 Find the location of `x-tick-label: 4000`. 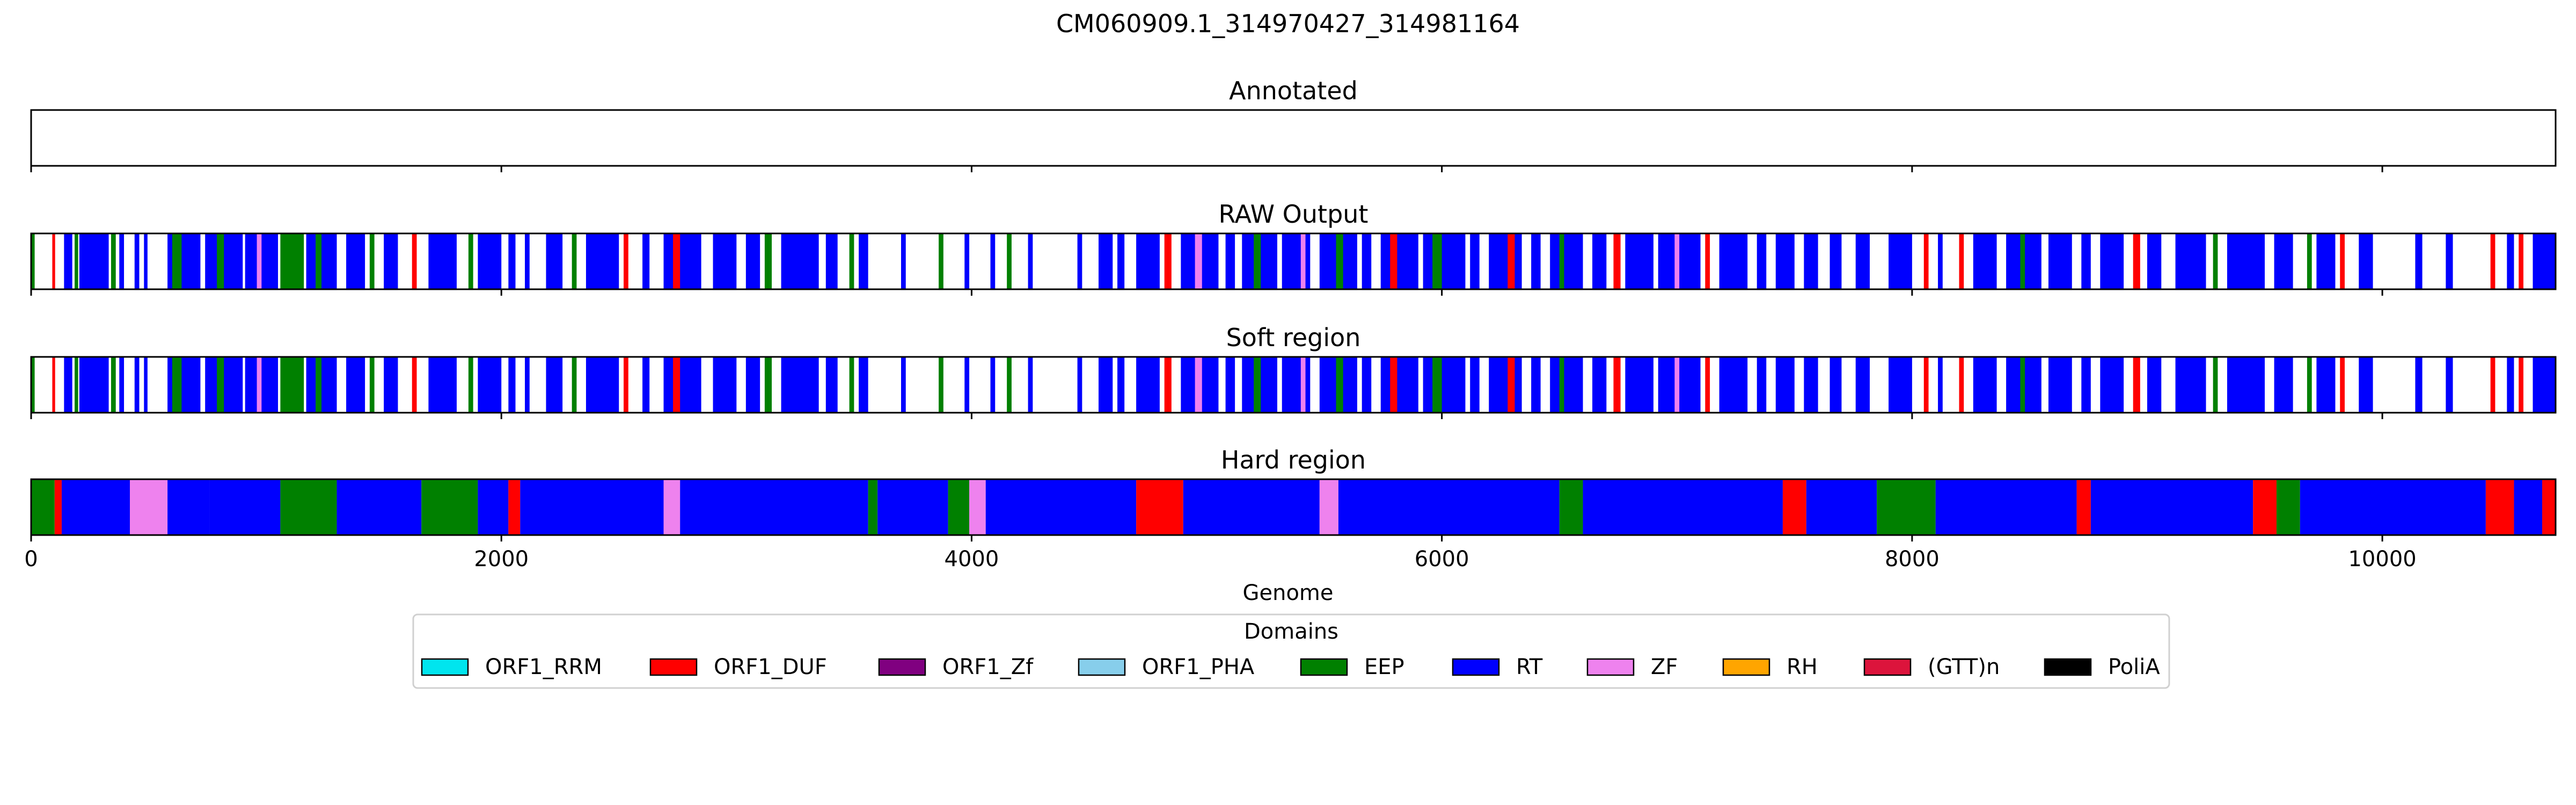

x-tick-label: 4000 is located at coordinates (972, 559).